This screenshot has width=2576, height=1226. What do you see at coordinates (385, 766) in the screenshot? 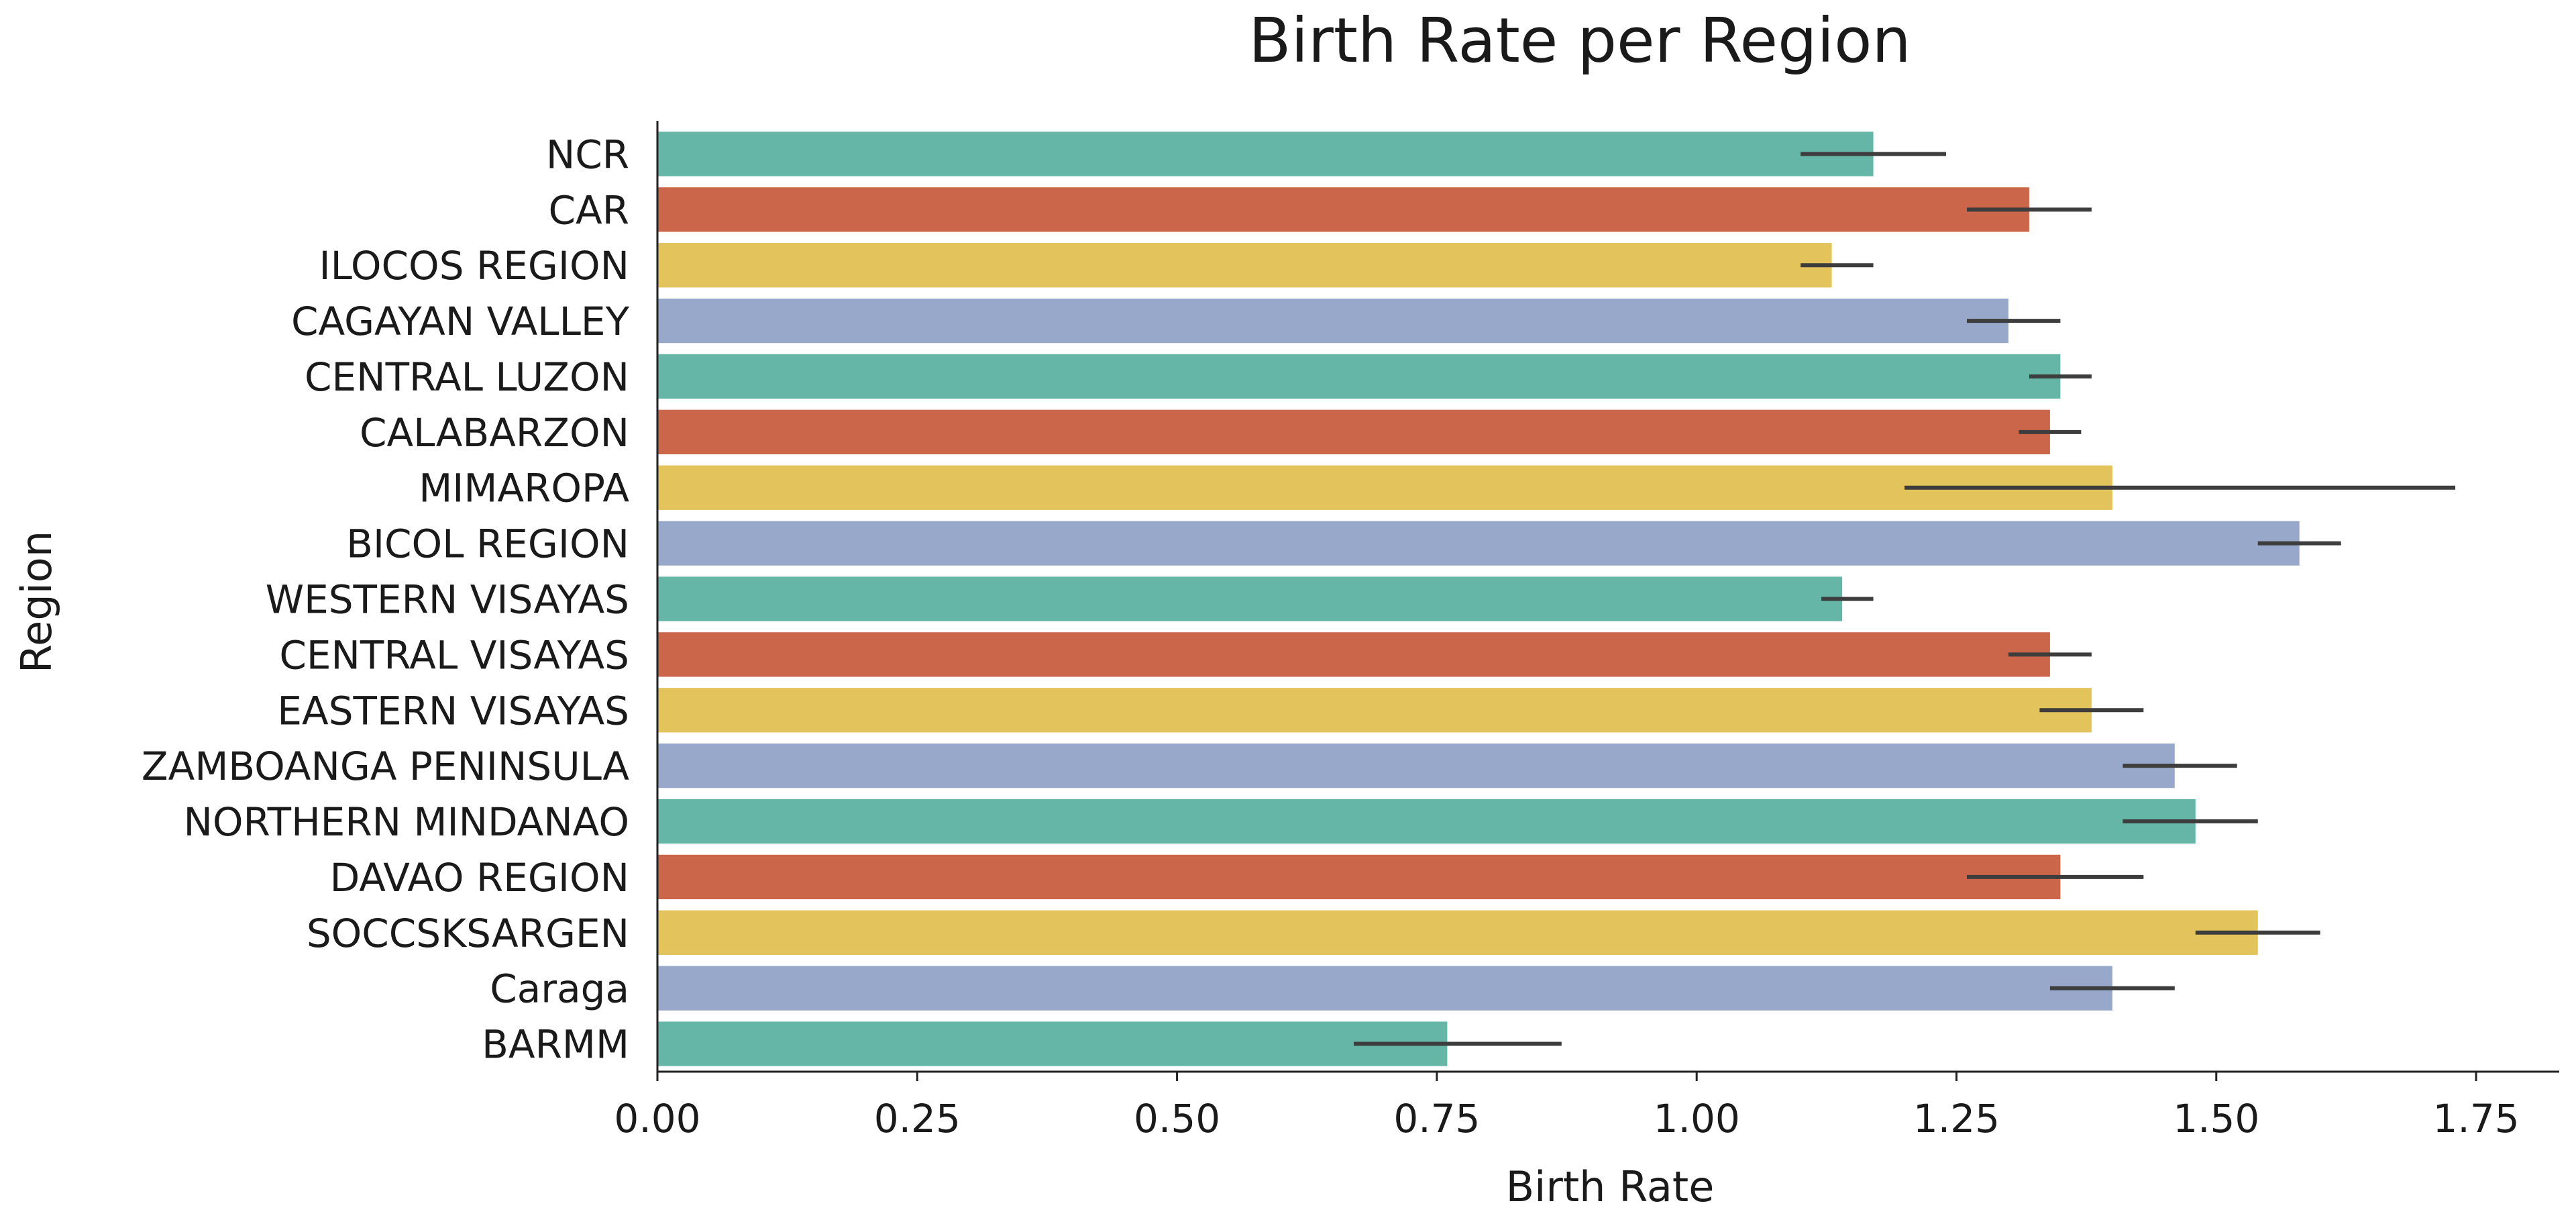
I see `y-tick-label-zamboanga-peninsula: ZAMBOANGA PENINSULA` at bounding box center [385, 766].